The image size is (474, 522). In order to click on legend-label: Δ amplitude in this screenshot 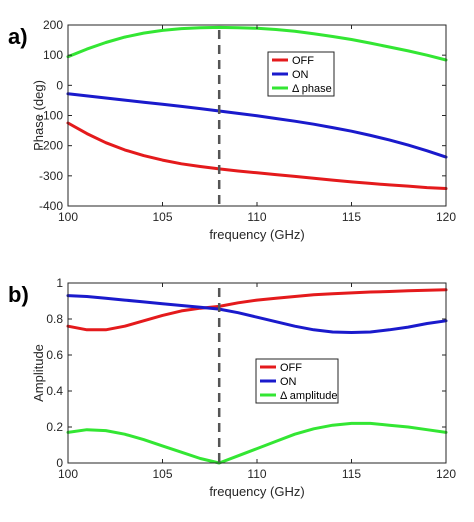, I will do `click(309, 396)`.